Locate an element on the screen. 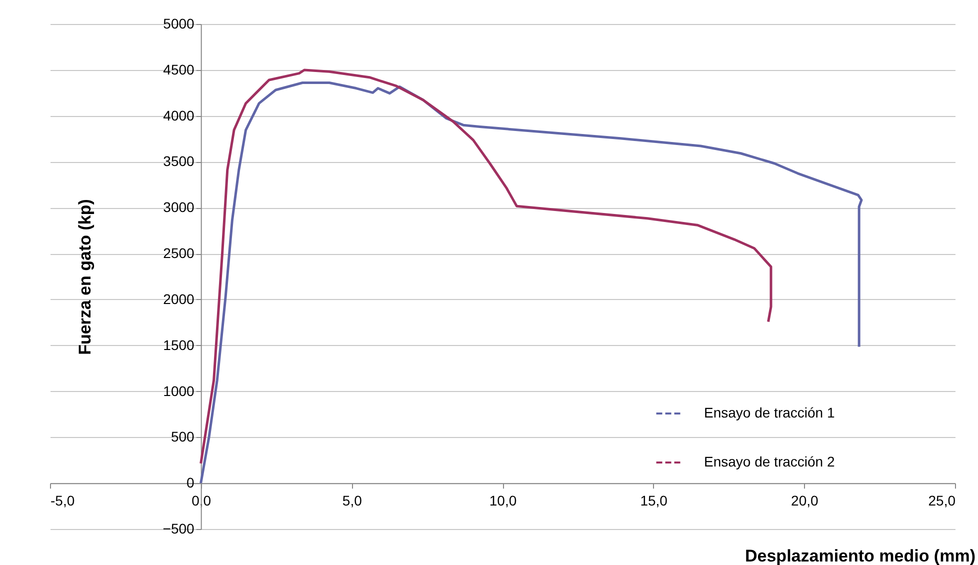 This screenshot has width=978, height=565. y-tick-label: 2000 is located at coordinates (179, 298).